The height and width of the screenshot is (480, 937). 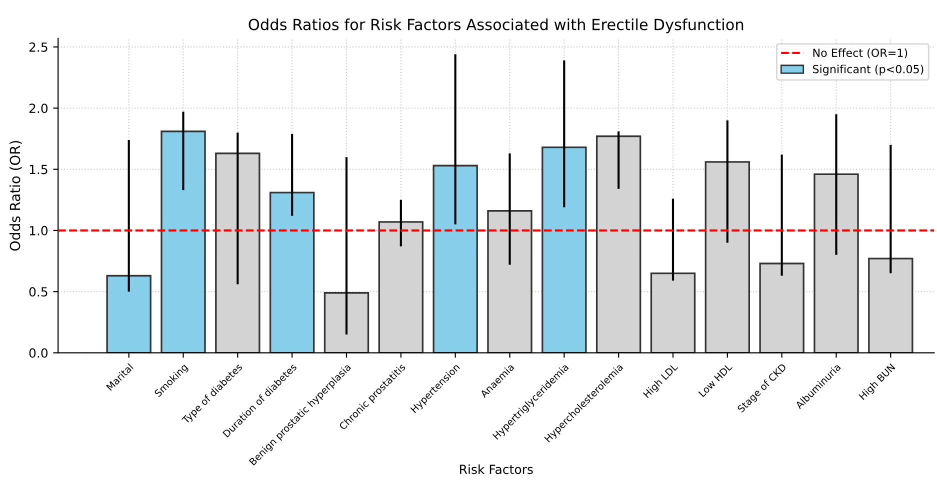 I want to click on y-tick-label: 2.0, so click(x=38, y=109).